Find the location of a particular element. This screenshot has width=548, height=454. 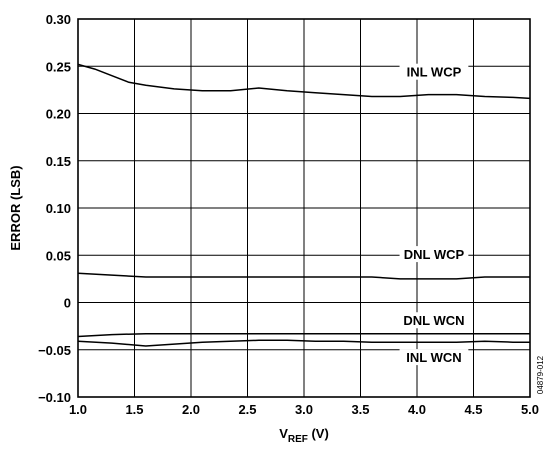

x-tick-label: 3.5 is located at coordinates (360, 409).